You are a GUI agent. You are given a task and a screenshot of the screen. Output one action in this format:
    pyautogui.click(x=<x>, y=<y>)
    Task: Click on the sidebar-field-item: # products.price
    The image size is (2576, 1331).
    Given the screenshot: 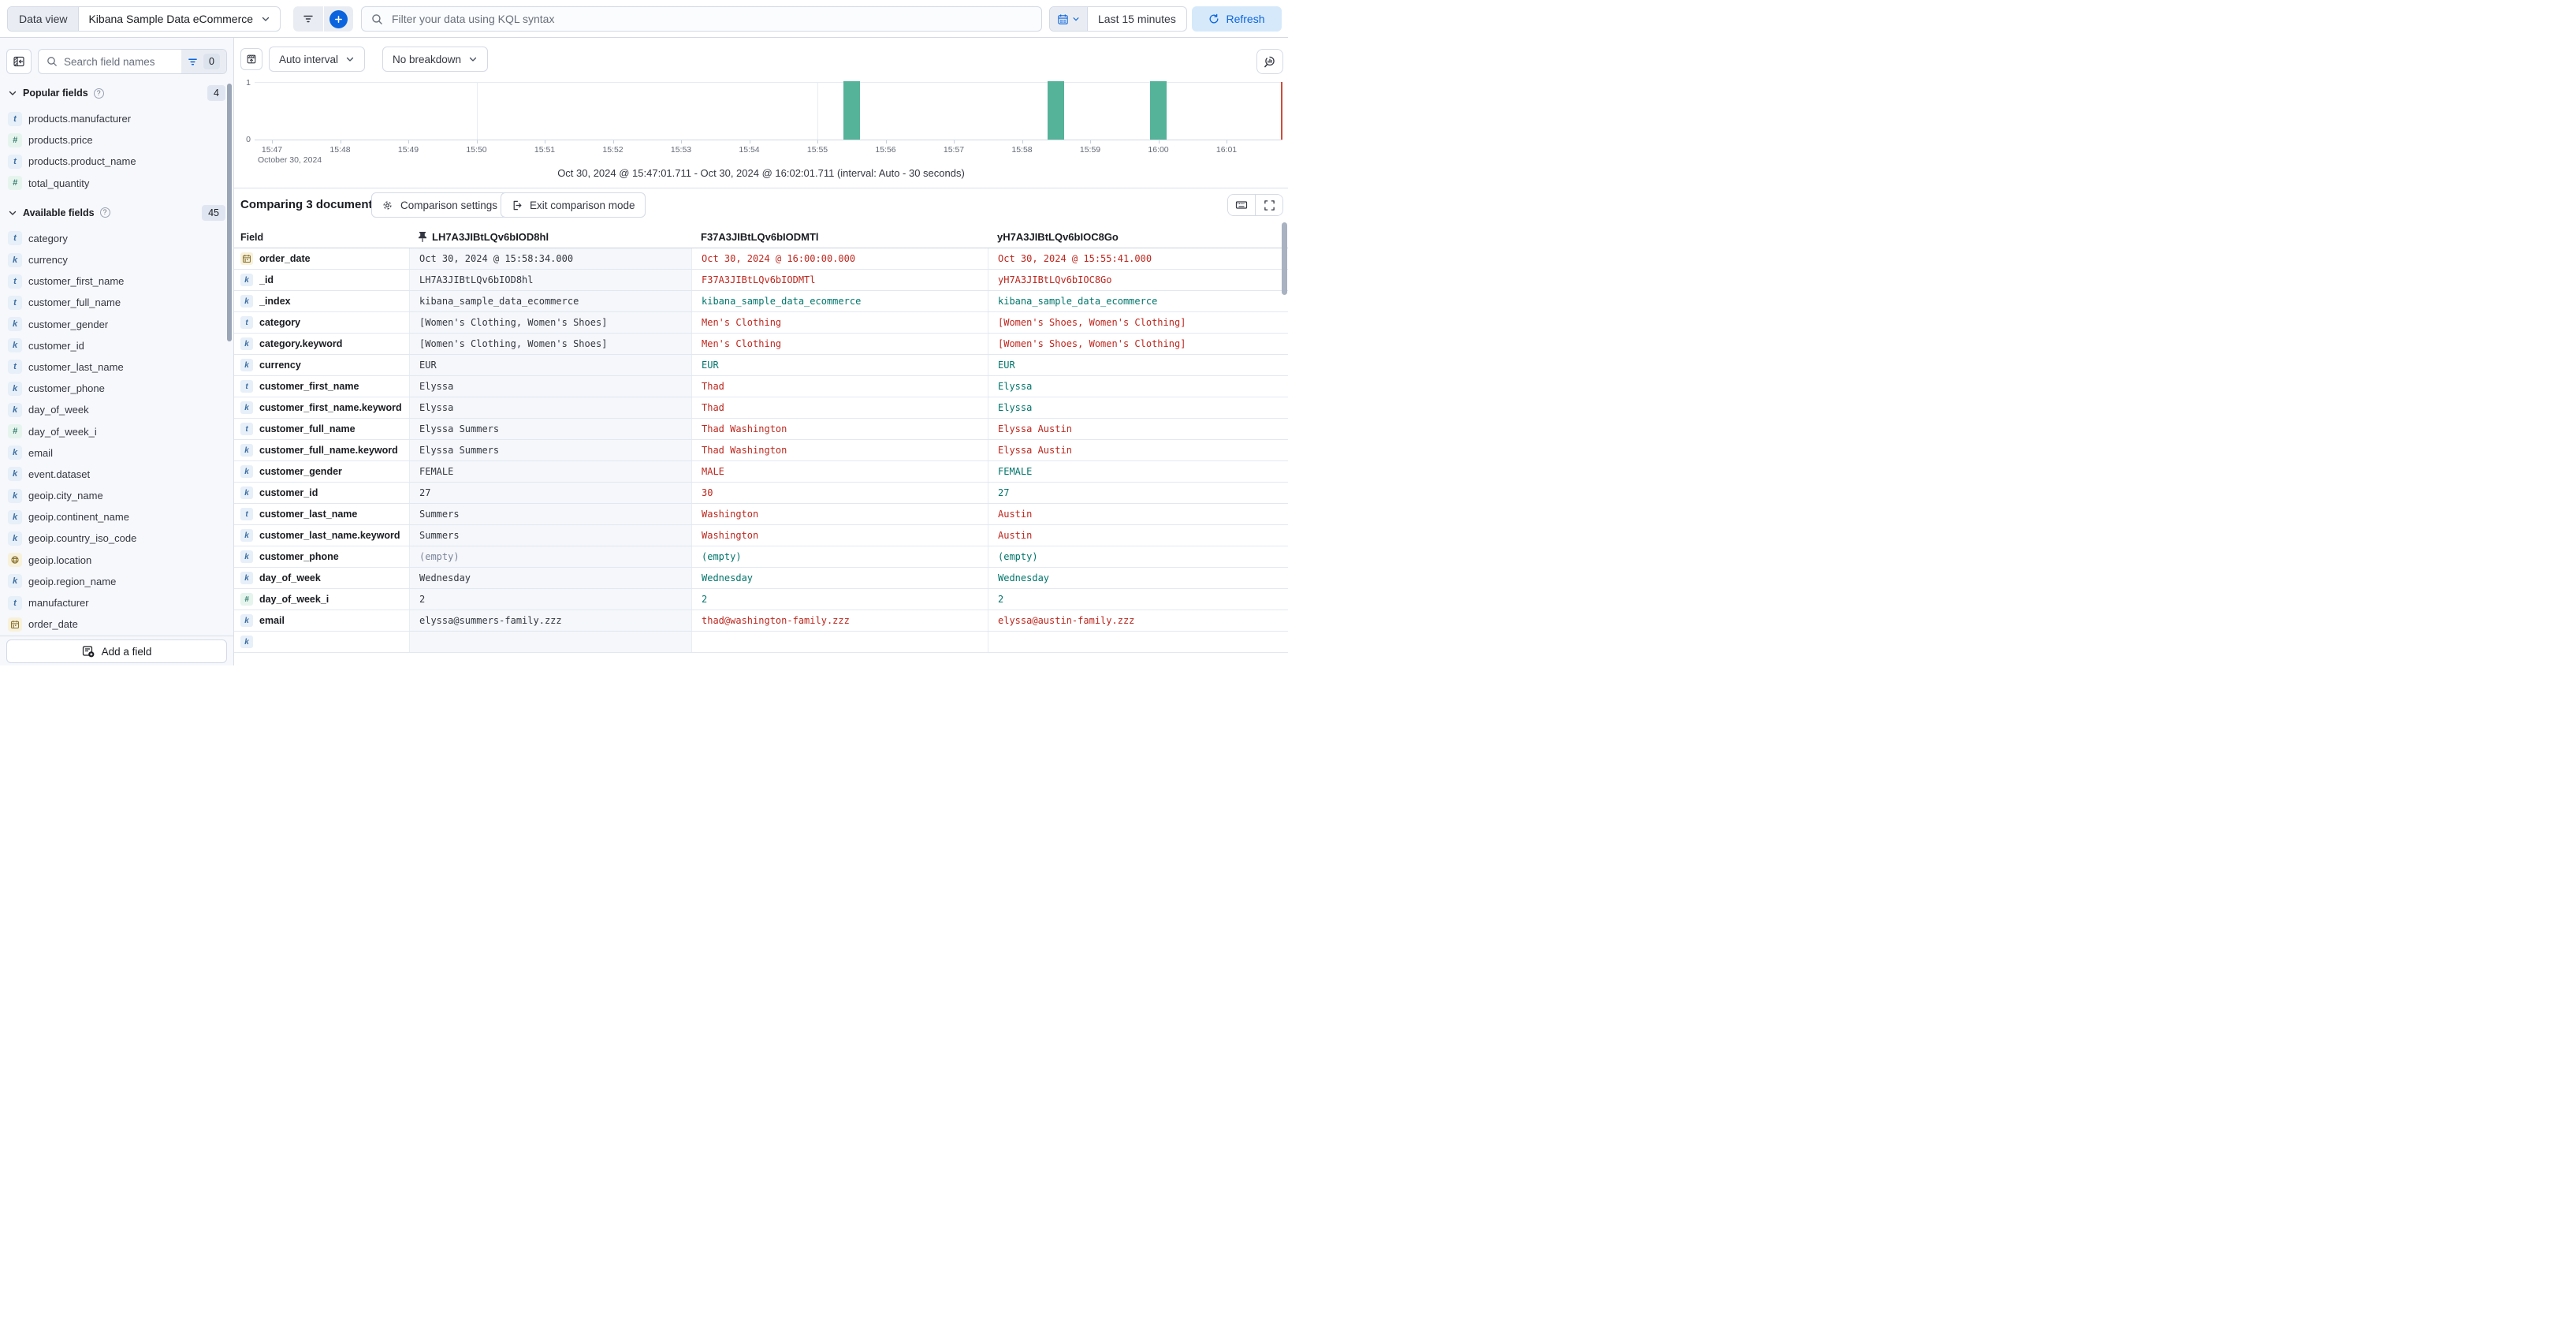 What is the action you would take?
    pyautogui.click(x=116, y=140)
    